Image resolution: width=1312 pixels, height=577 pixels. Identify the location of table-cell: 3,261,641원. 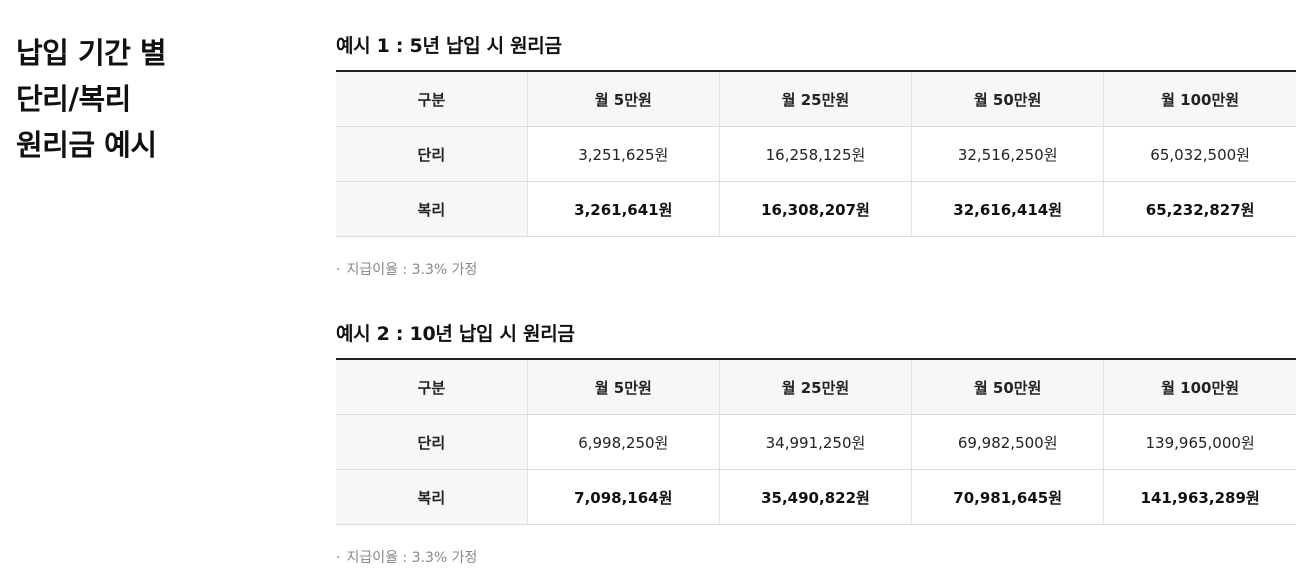
(623, 209).